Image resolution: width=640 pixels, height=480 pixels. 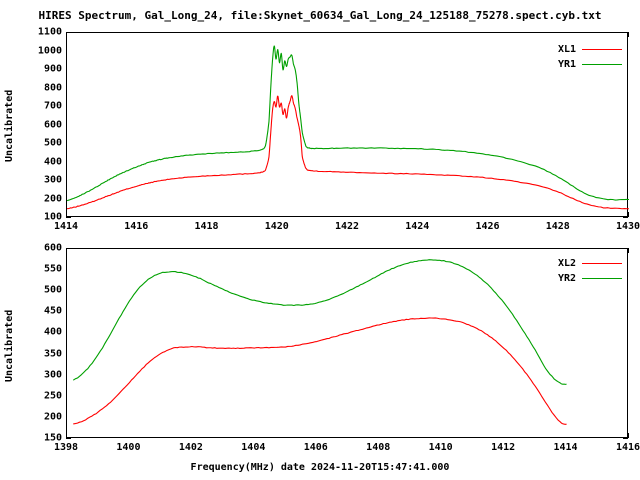 I want to click on legend-swatch-xl2, so click(x=602, y=263).